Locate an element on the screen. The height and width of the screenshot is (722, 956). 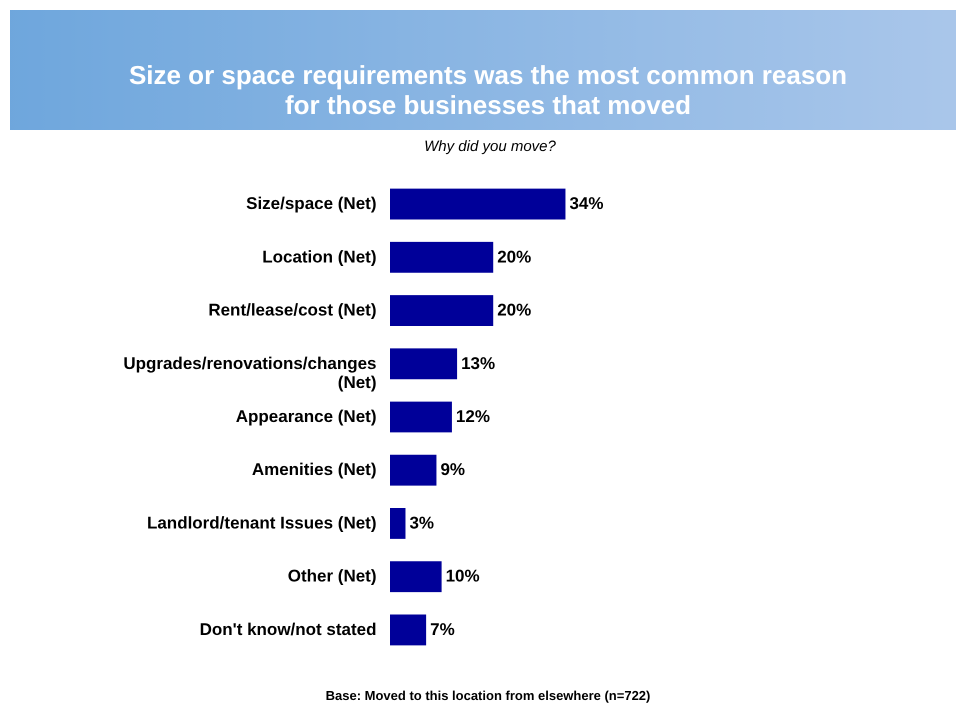
y-tick-label: Rent/lease/cost (Net) is located at coordinates (292, 310).